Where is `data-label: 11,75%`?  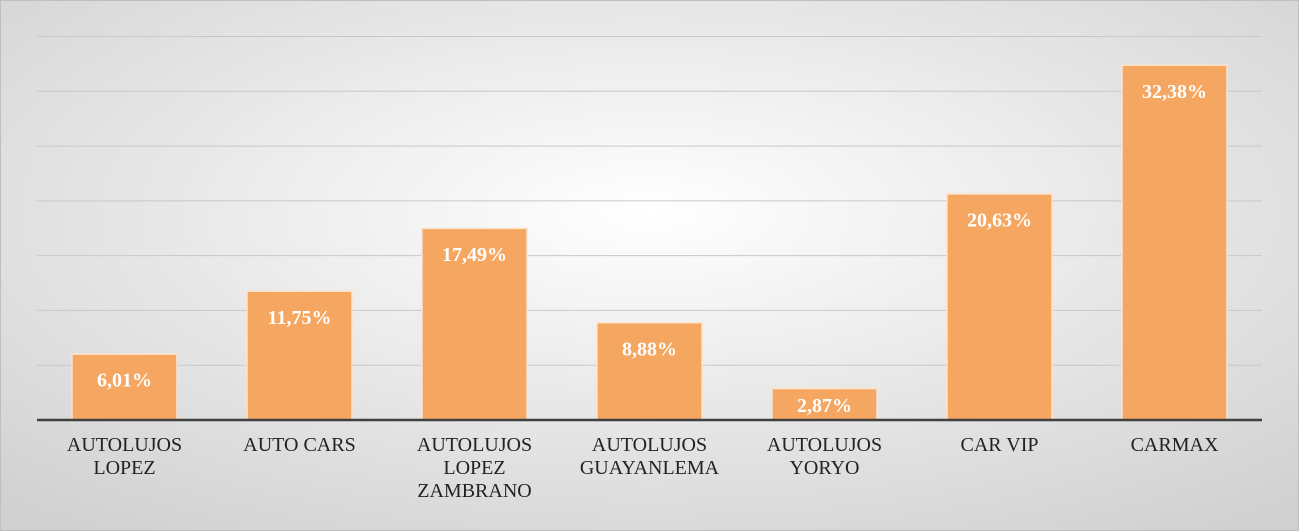 data-label: 11,75% is located at coordinates (300, 318).